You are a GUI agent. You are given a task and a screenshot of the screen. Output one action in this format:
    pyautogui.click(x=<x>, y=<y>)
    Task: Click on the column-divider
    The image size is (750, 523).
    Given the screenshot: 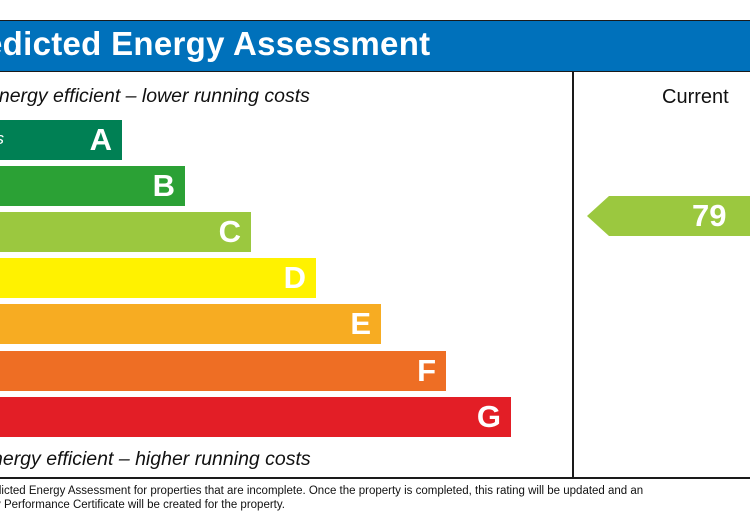 What is the action you would take?
    pyautogui.click(x=573, y=275)
    